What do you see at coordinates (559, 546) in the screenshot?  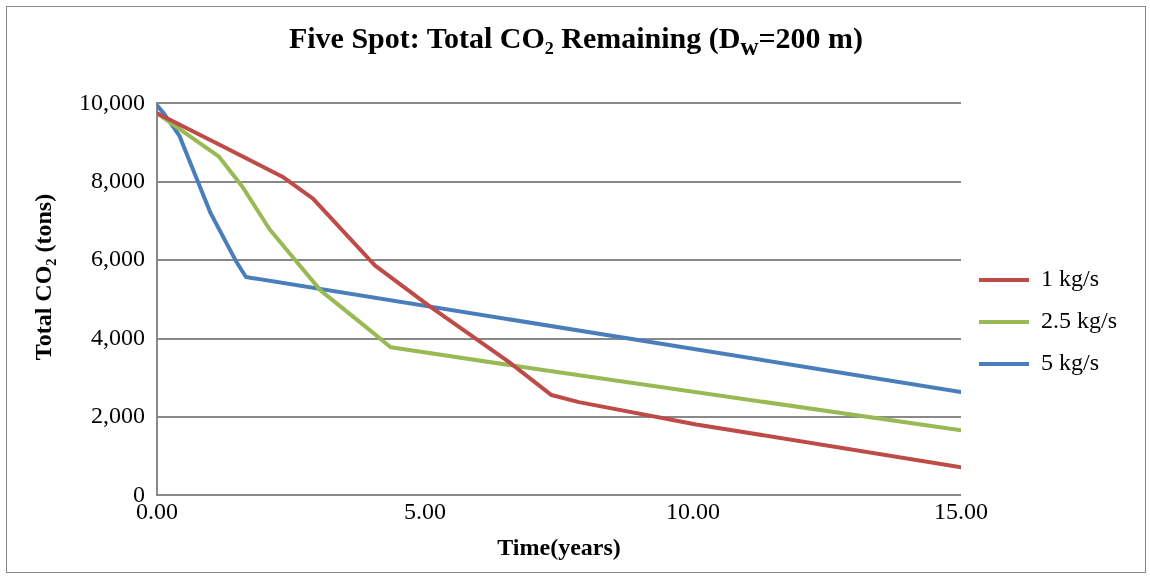 I see `x-axis-title: Time(years)` at bounding box center [559, 546].